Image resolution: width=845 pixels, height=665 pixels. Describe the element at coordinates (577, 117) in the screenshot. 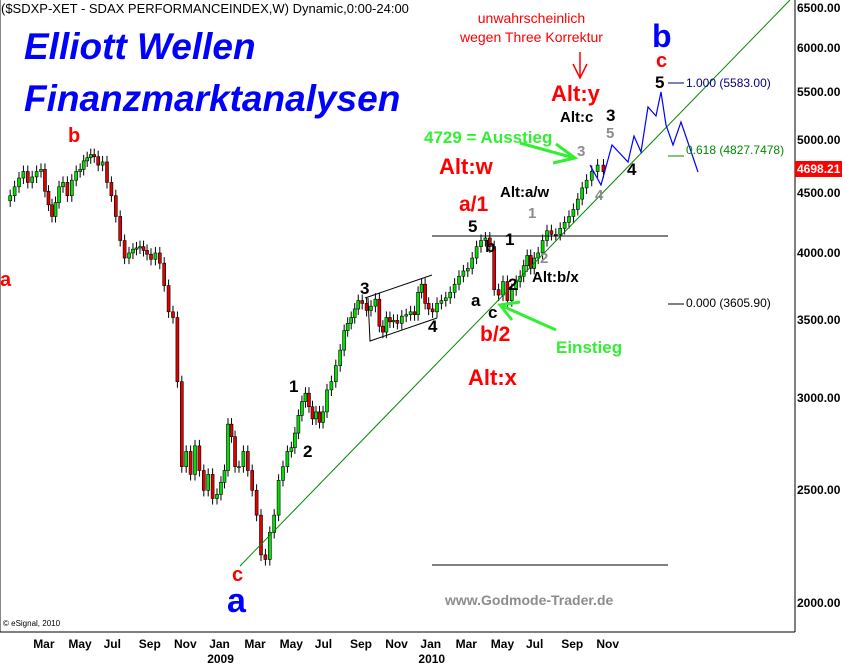

I see `alt-c-label: Alt:c` at that location.